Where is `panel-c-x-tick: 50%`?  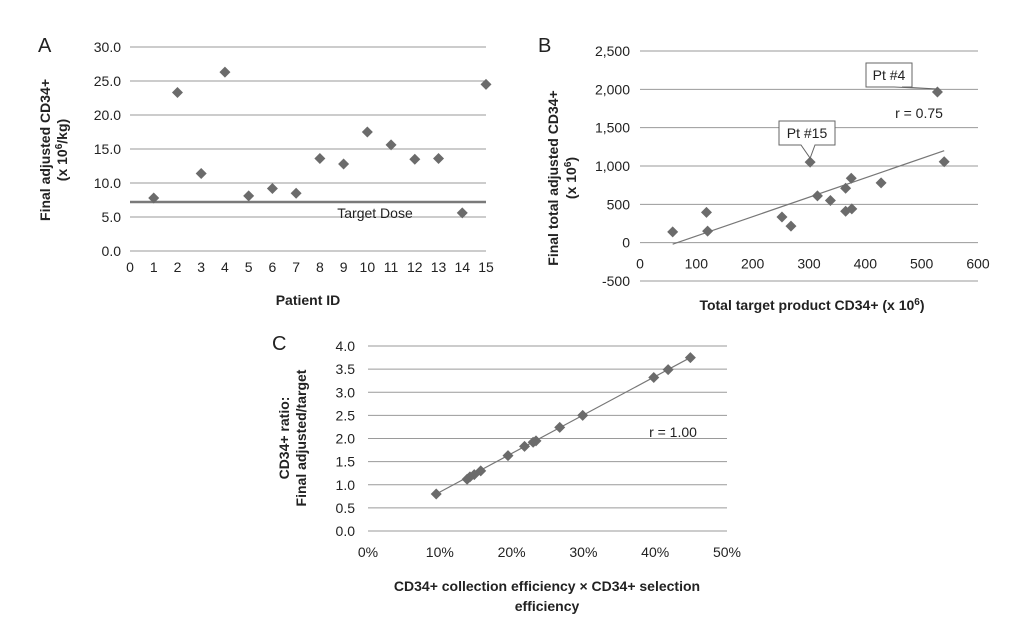
panel-c-x-tick: 50% is located at coordinates (727, 552).